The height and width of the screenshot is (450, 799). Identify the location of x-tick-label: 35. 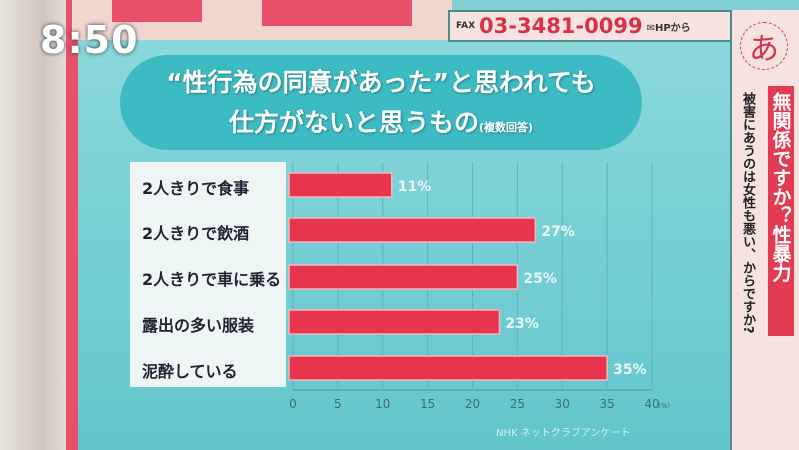
(606, 404).